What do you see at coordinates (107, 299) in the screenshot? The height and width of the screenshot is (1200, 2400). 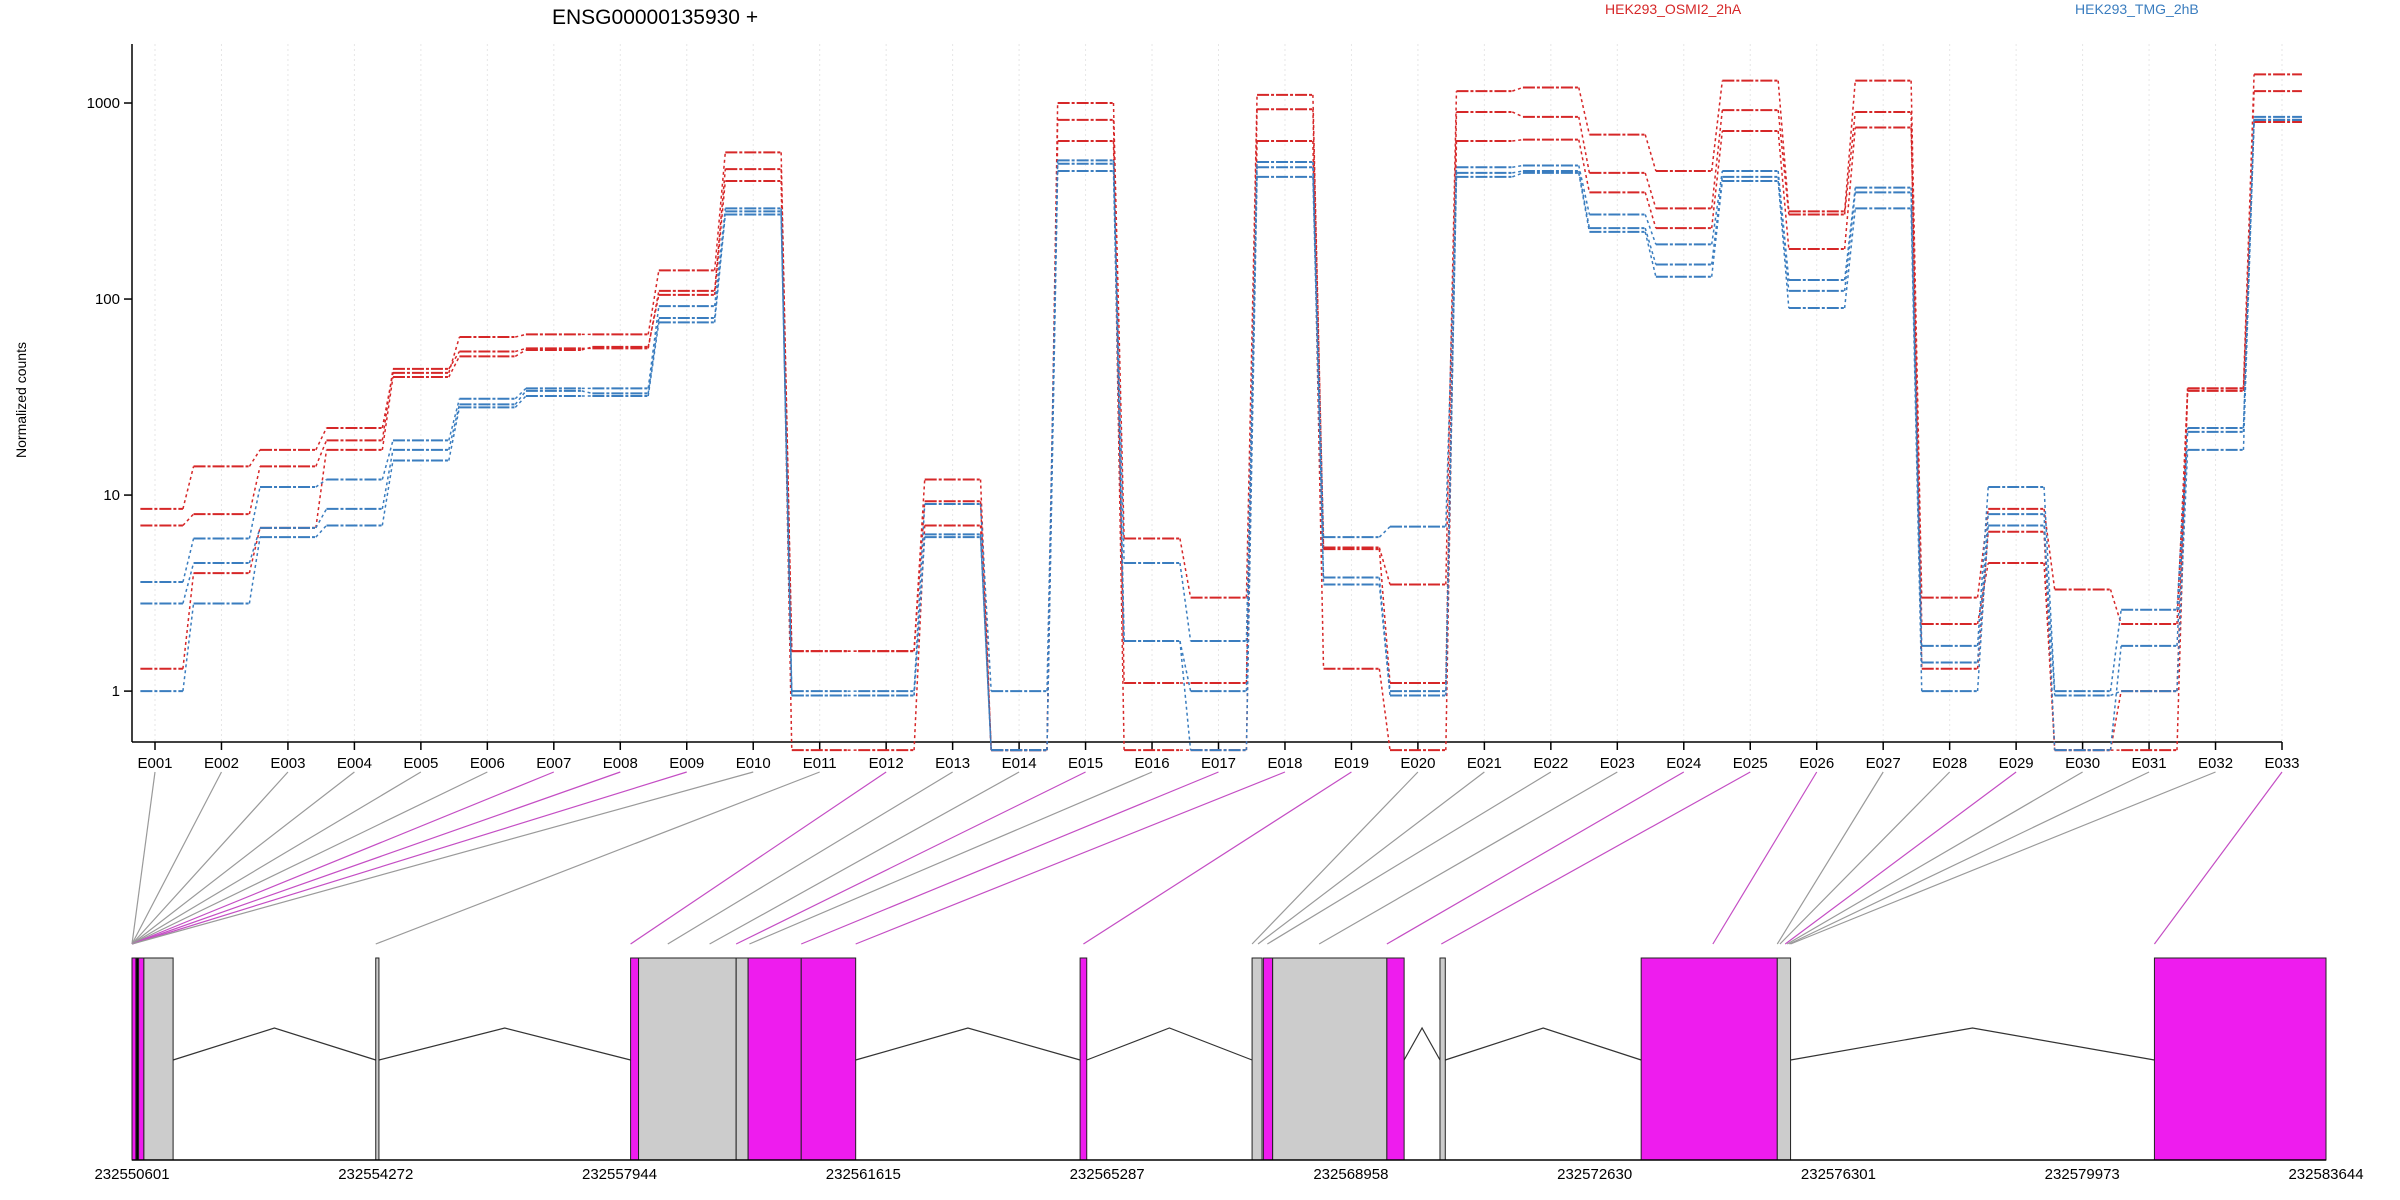 I see `y-tick-label: 100` at bounding box center [107, 299].